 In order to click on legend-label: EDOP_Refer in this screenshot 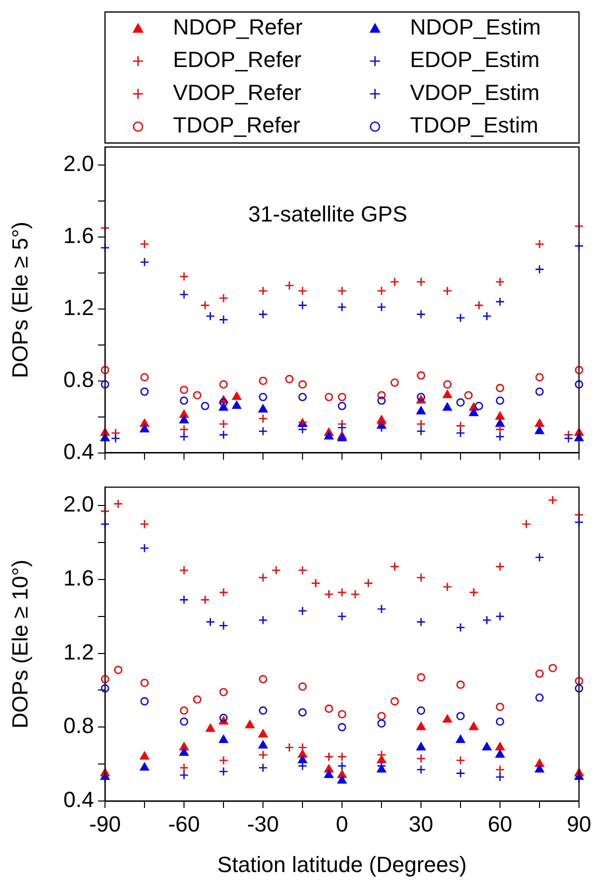, I will do `click(237, 59)`.